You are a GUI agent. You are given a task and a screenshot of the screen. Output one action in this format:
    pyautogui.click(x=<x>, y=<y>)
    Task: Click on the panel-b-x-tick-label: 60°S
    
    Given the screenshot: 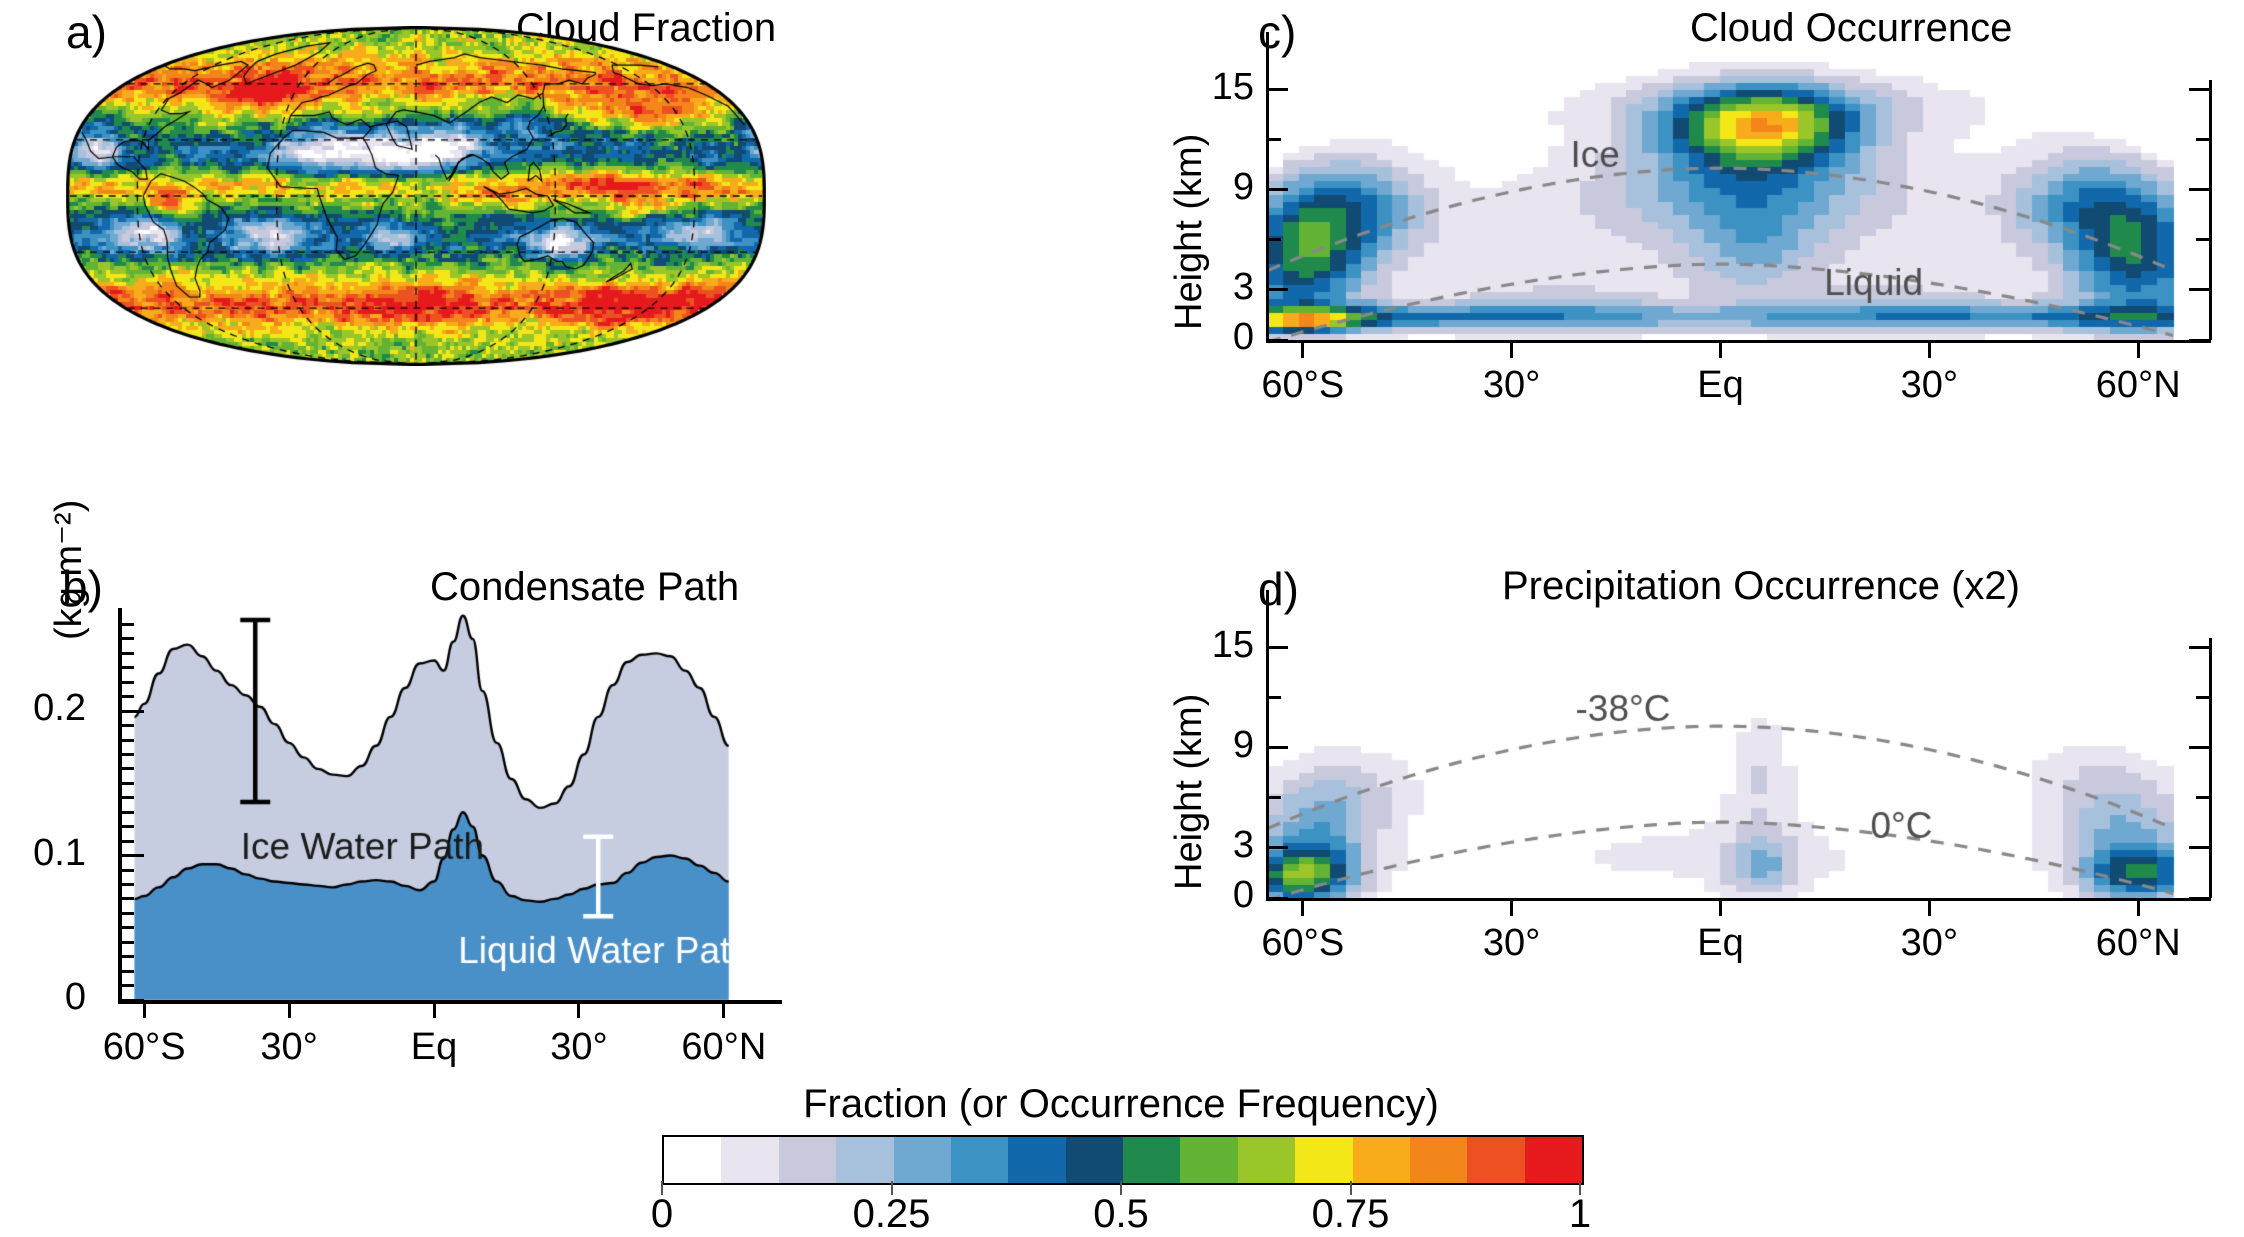 What is the action you would take?
    pyautogui.click(x=144, y=1047)
    